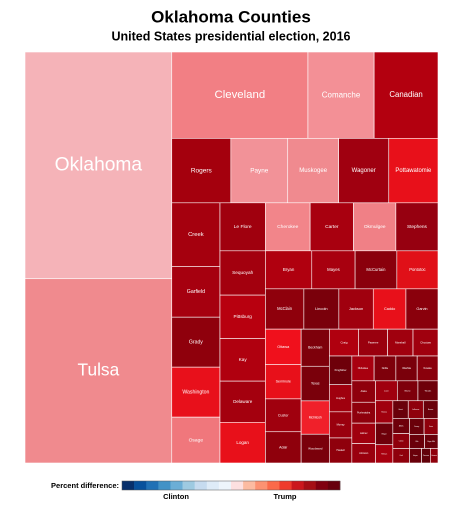 This screenshot has width=463, height=510. Describe the element at coordinates (259, 170) in the screenshot. I see `county-label: Payne` at that location.